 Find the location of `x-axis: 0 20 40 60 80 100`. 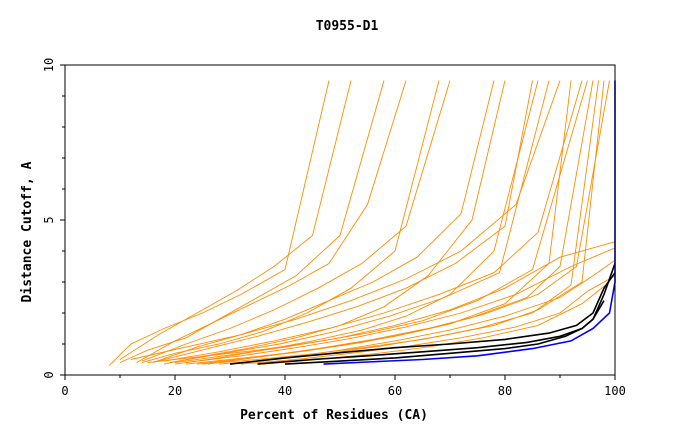

x-axis: 0 20 40 60 80 100 is located at coordinates (343, 386).